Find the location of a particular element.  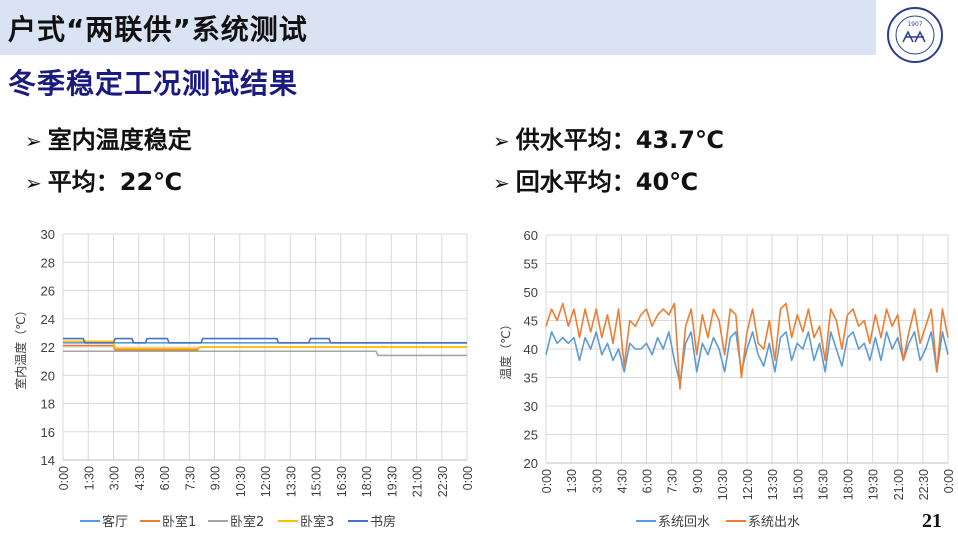

y-tick-label: 14 is located at coordinates (48, 460).